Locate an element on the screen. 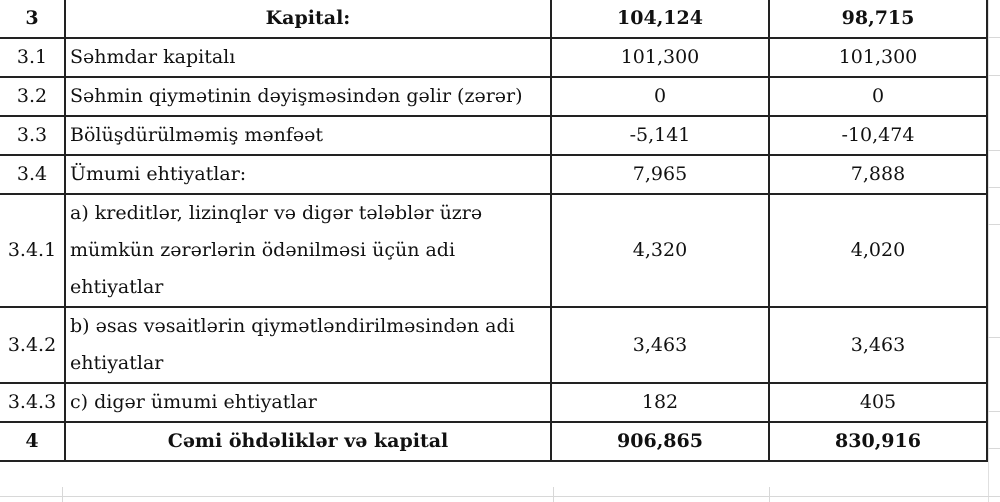 This screenshot has height=502, width=1000. row-label: Bölüşdürülməmiş mənfəət is located at coordinates (308, 135).